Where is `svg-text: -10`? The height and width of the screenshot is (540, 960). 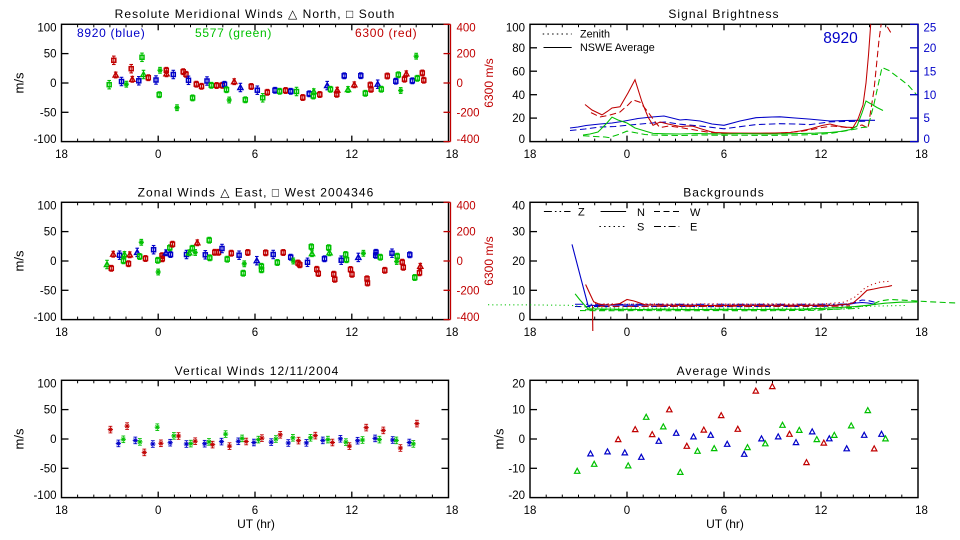
svg-text: -10 is located at coordinates (516, 469).